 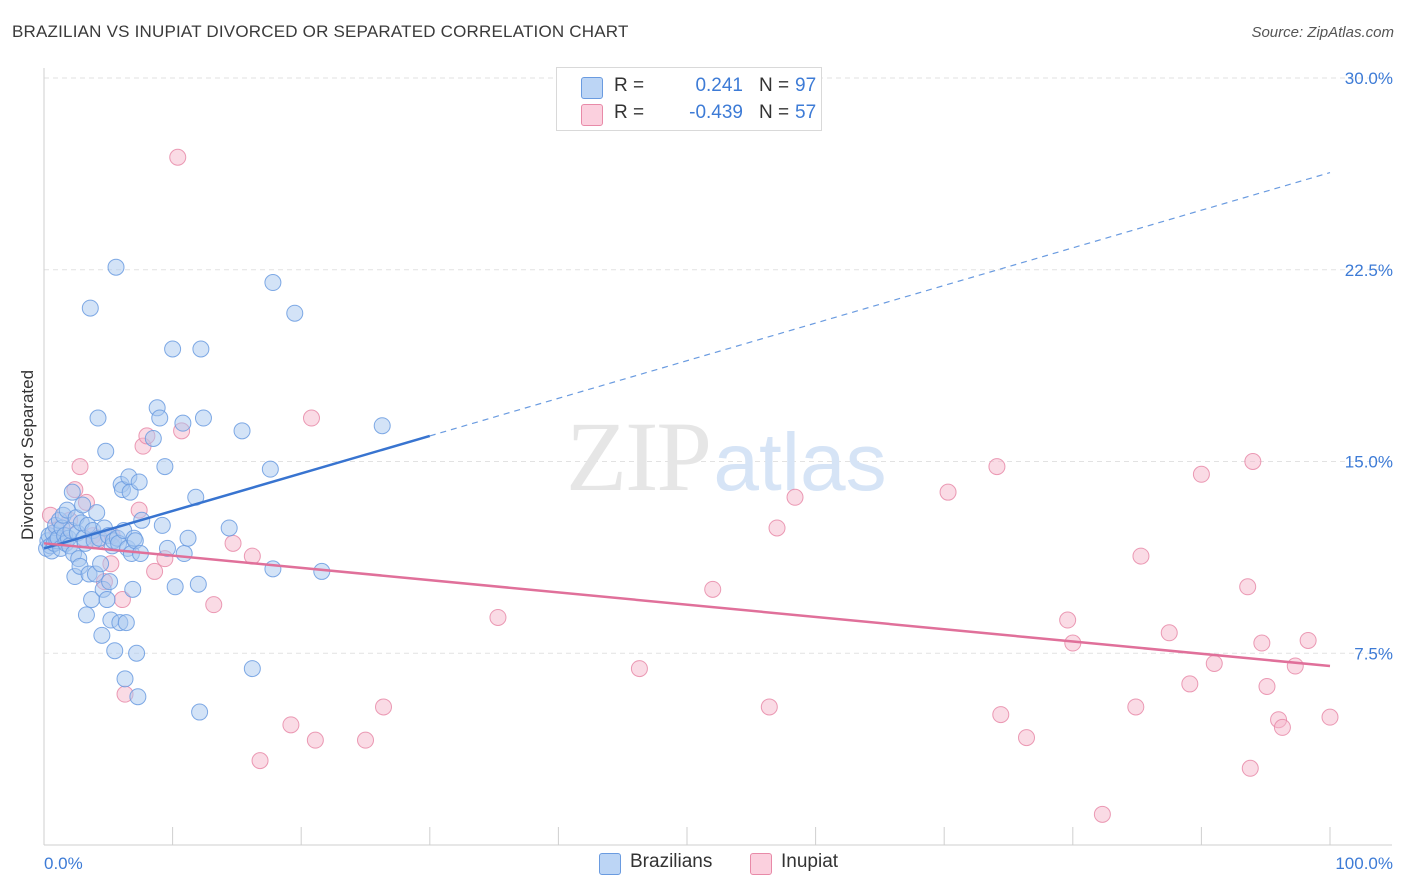 I want to click on legend-r-value: -0.439, so click(x=716, y=112).